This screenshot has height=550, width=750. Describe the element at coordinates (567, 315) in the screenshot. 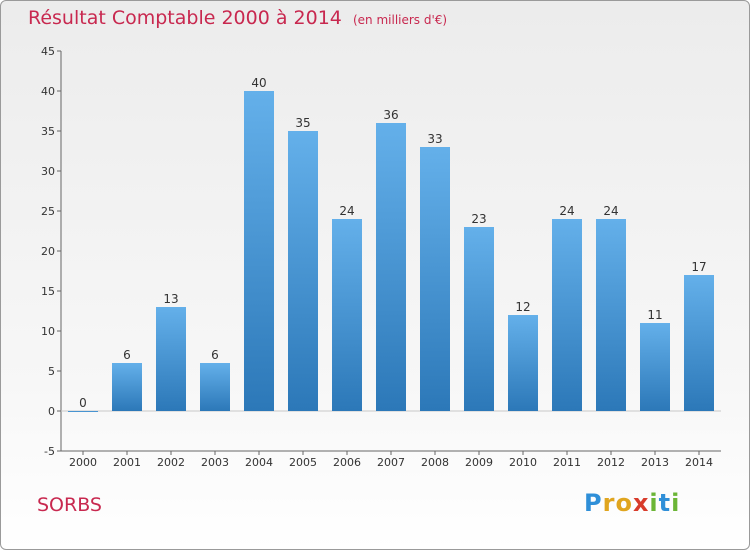

I see `bar-2011` at that location.